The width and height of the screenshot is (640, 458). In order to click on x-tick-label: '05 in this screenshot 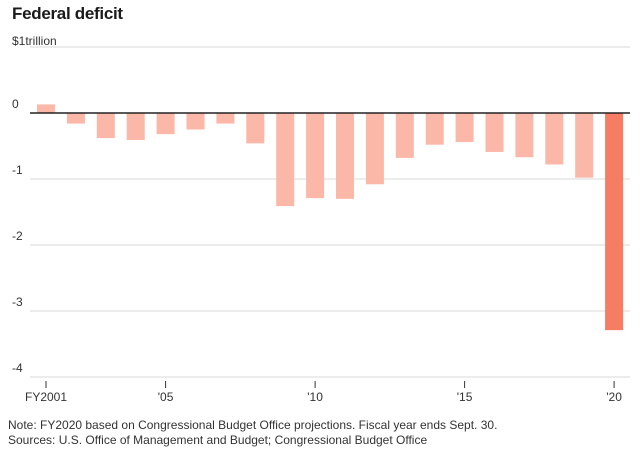, I will do `click(166, 397)`.